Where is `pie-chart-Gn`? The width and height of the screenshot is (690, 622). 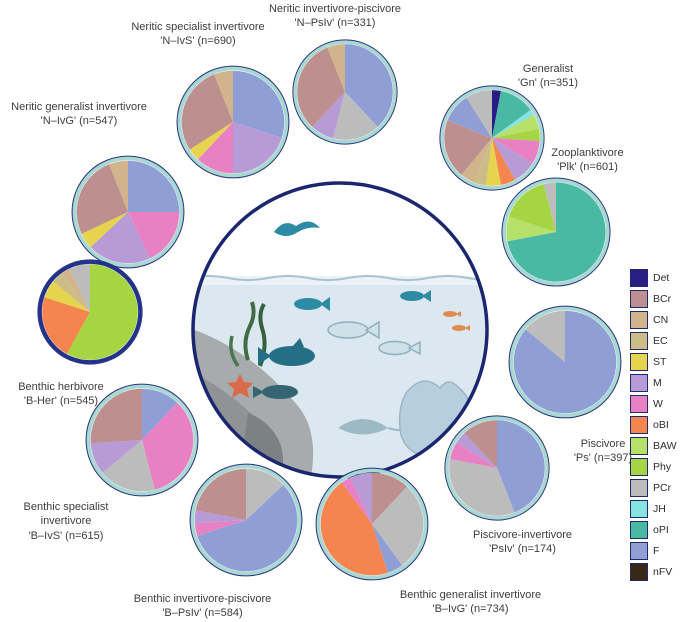 pie-chart-Gn is located at coordinates (492, 138).